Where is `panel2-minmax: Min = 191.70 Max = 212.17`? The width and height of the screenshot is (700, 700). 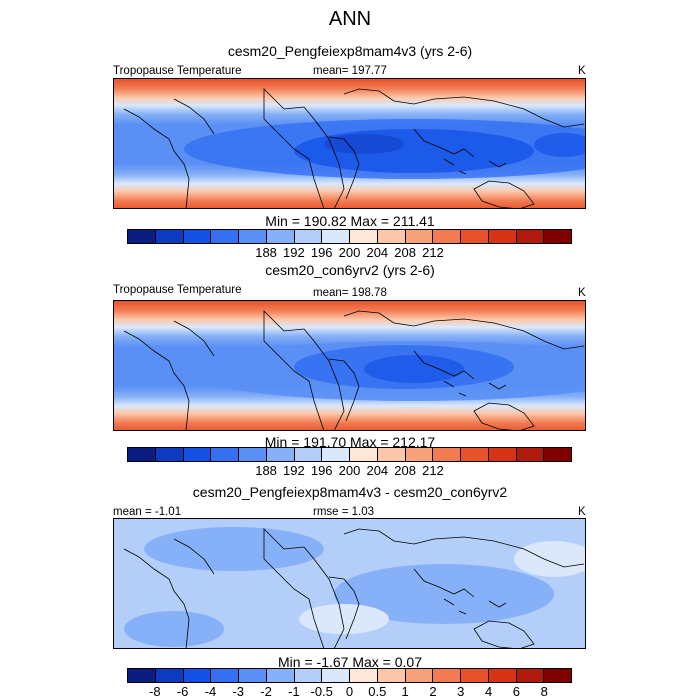 panel2-minmax: Min = 191.70 Max = 212.17 is located at coordinates (350, 442).